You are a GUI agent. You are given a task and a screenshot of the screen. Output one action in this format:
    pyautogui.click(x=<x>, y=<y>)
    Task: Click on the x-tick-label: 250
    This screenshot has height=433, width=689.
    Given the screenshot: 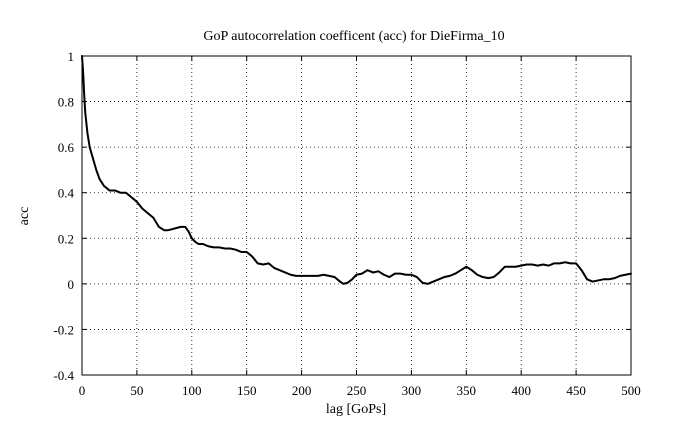 What is the action you would take?
    pyautogui.click(x=357, y=390)
    